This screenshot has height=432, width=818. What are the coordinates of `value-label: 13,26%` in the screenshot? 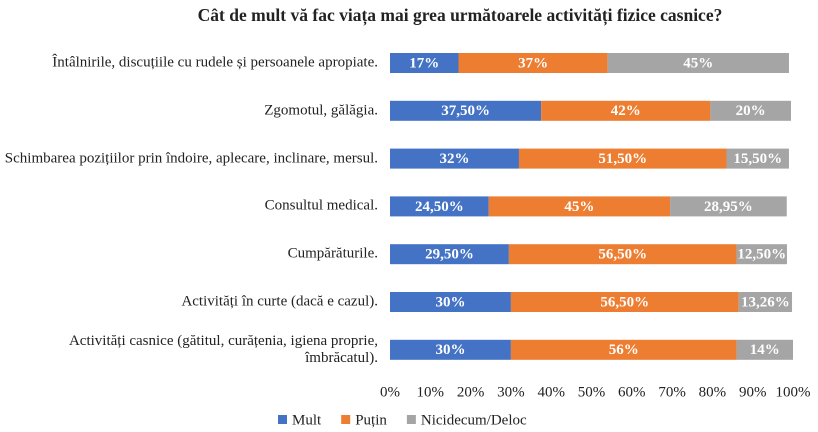 It's located at (765, 302).